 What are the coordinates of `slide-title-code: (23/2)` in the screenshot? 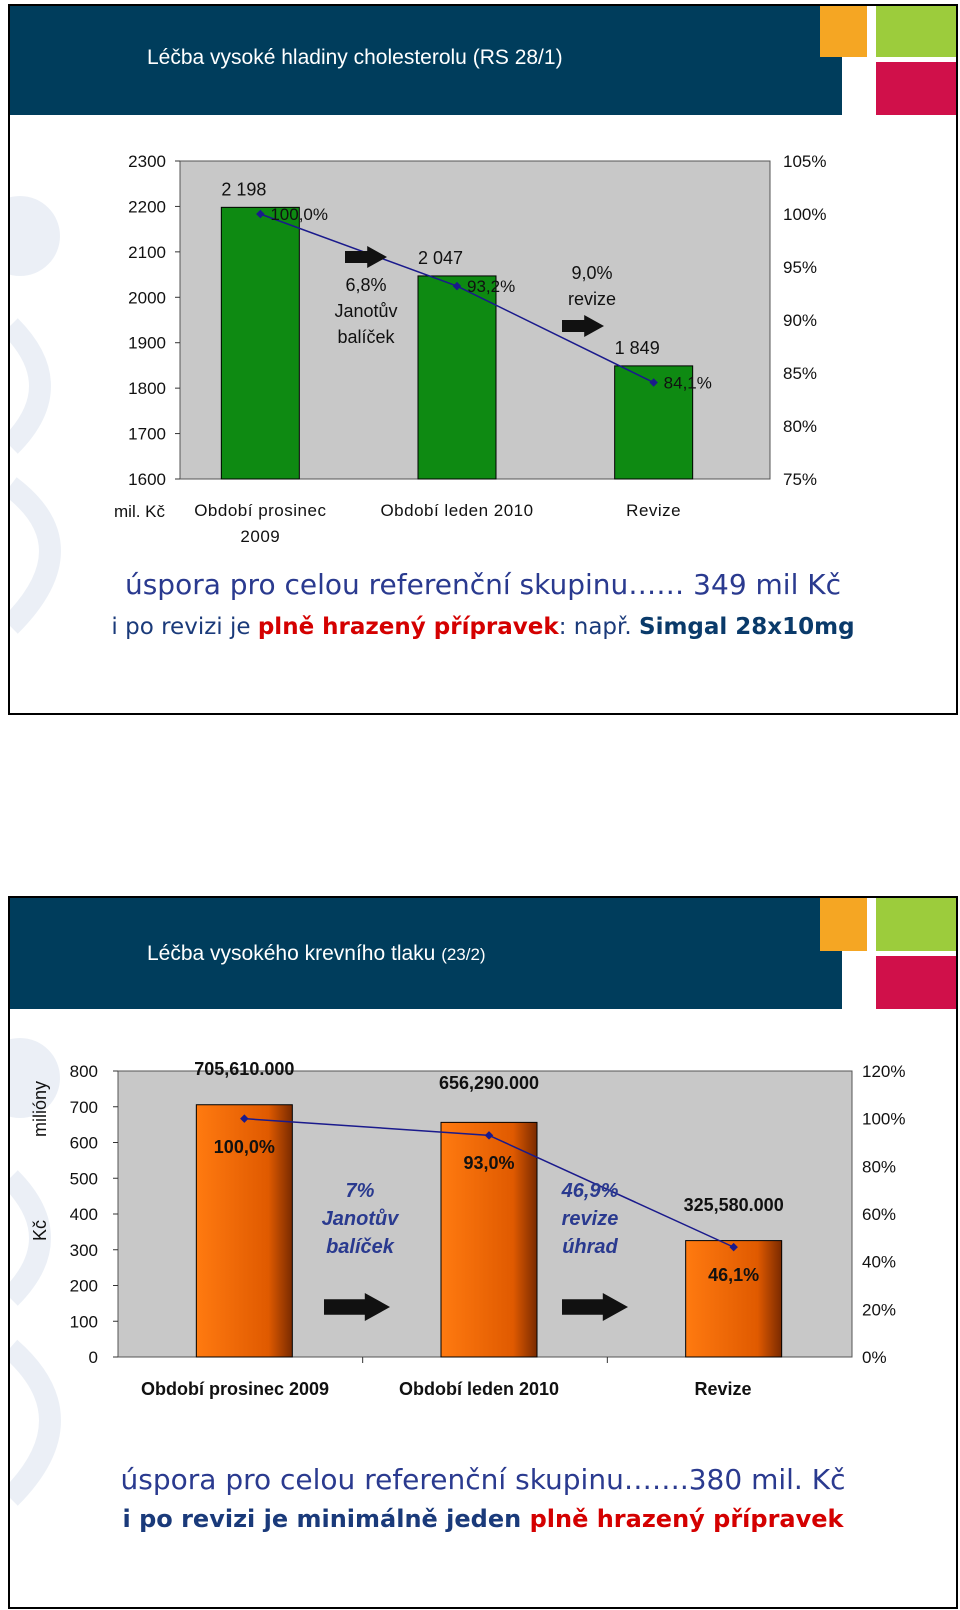 It's located at (463, 954).